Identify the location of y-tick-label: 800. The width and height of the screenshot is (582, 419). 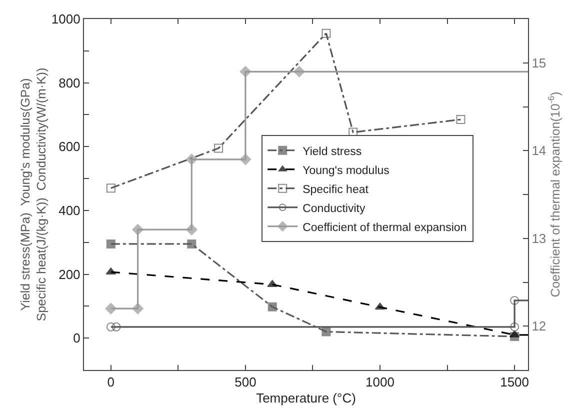
(69, 82).